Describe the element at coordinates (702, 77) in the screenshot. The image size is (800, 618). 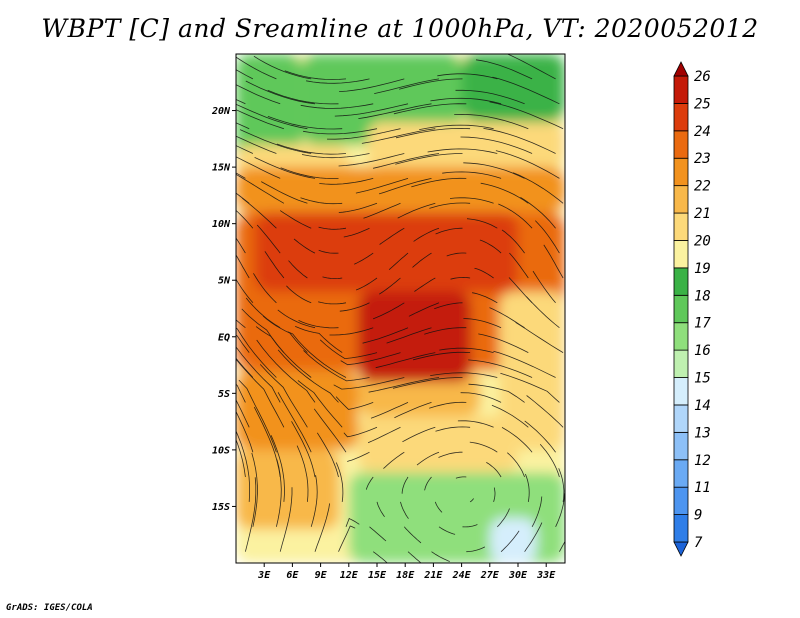
I see `colorbar-label: 26` at that location.